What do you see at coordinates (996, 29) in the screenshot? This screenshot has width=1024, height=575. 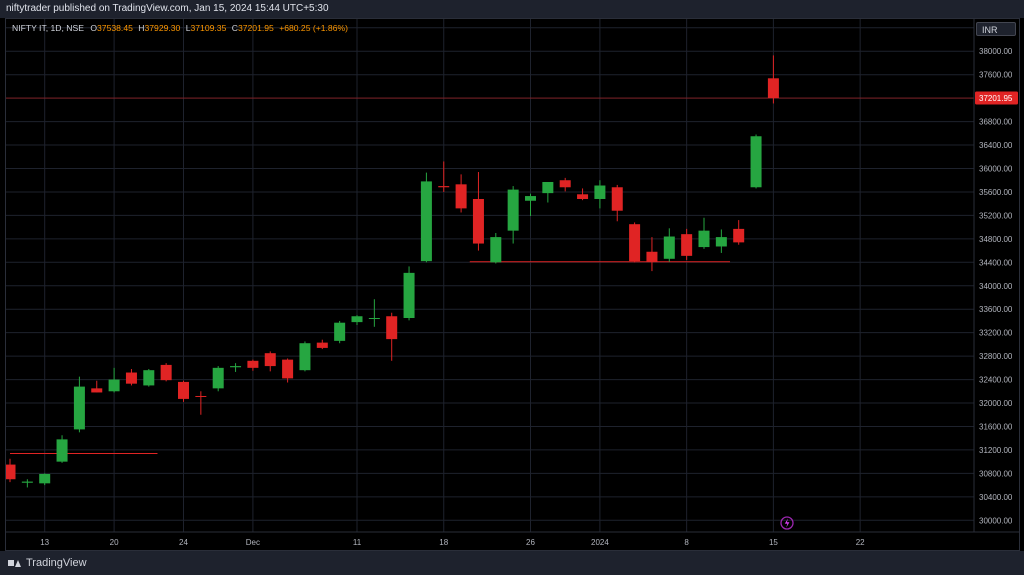 I see `currency-badge: INR` at bounding box center [996, 29].